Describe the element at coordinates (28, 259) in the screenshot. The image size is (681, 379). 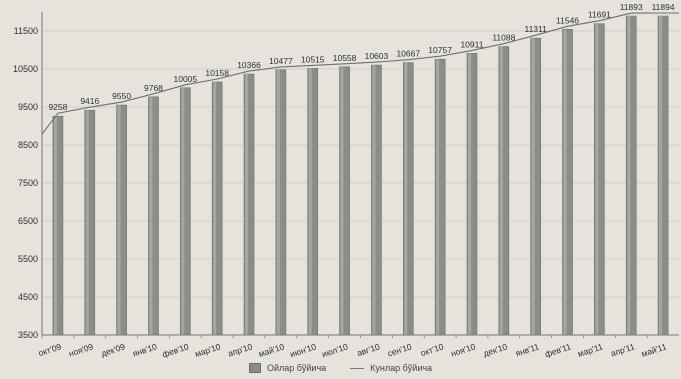
I see `y-tick-label: 5500` at that location.